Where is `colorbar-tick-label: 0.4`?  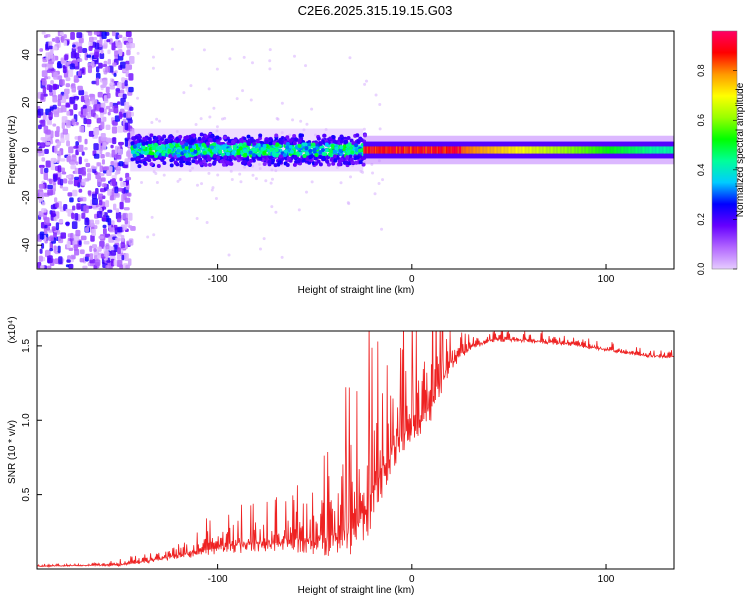 colorbar-tick-label: 0.4 is located at coordinates (701, 170).